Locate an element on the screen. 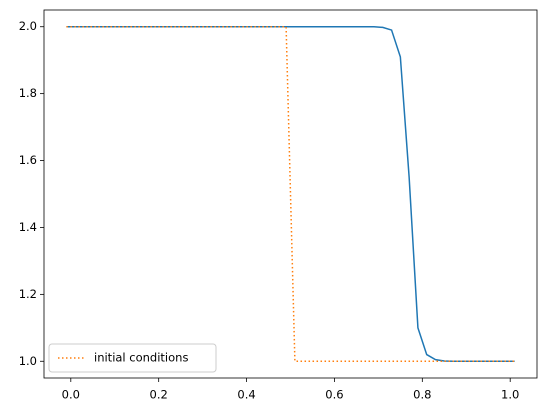 The image size is (547, 413). x-tick-label: 0.2 is located at coordinates (159, 395).